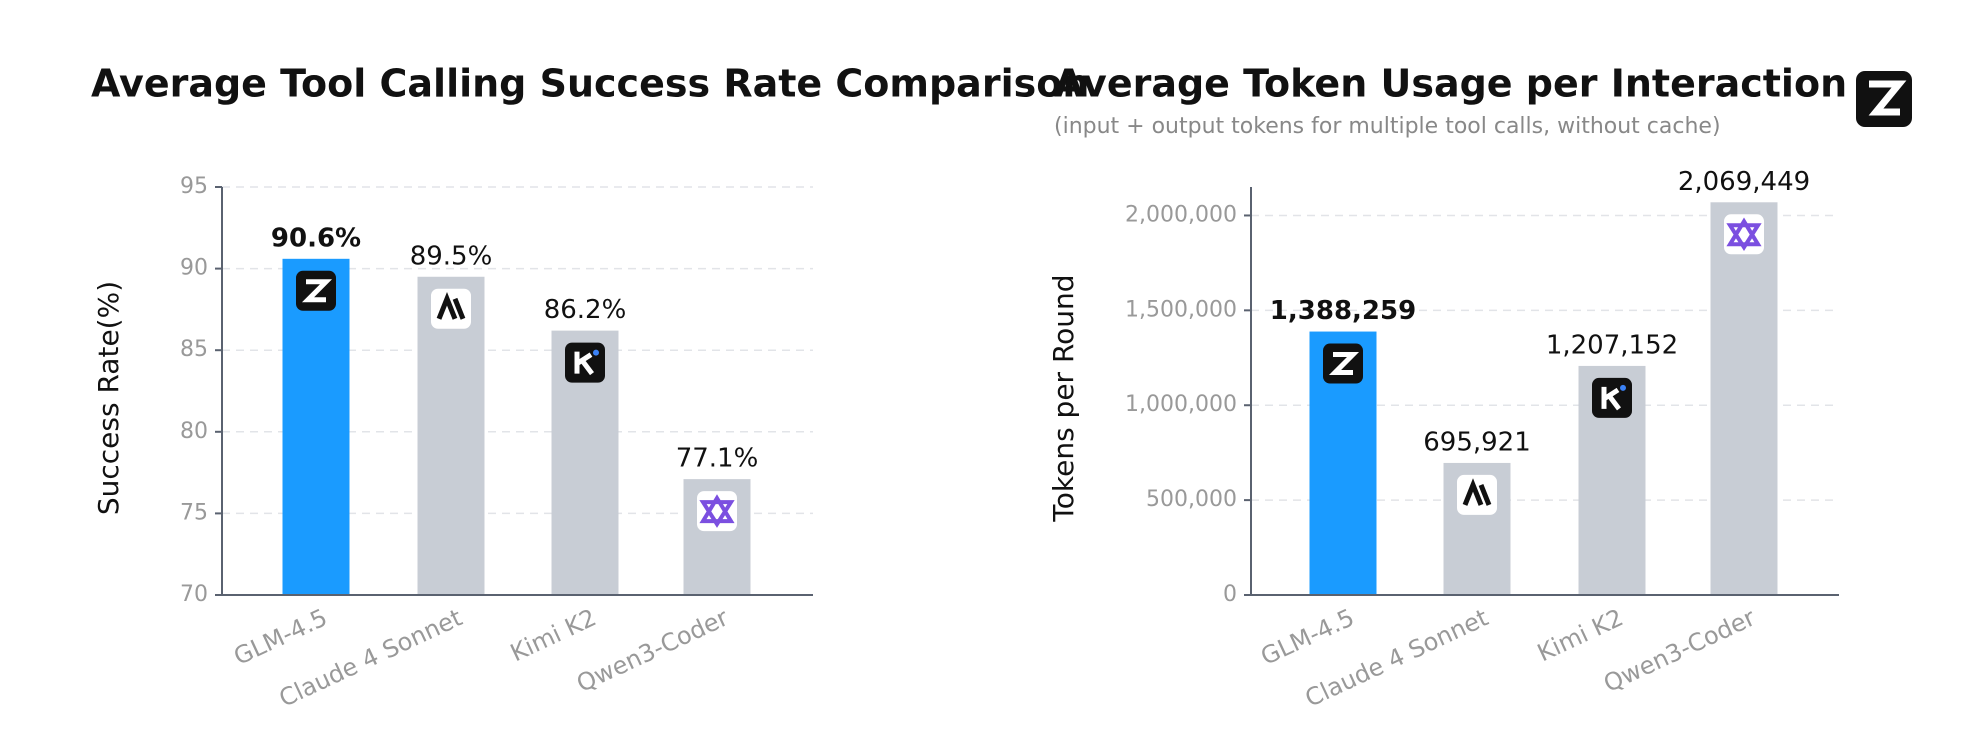  I want to click on value-label: 77.1%, so click(717, 459).